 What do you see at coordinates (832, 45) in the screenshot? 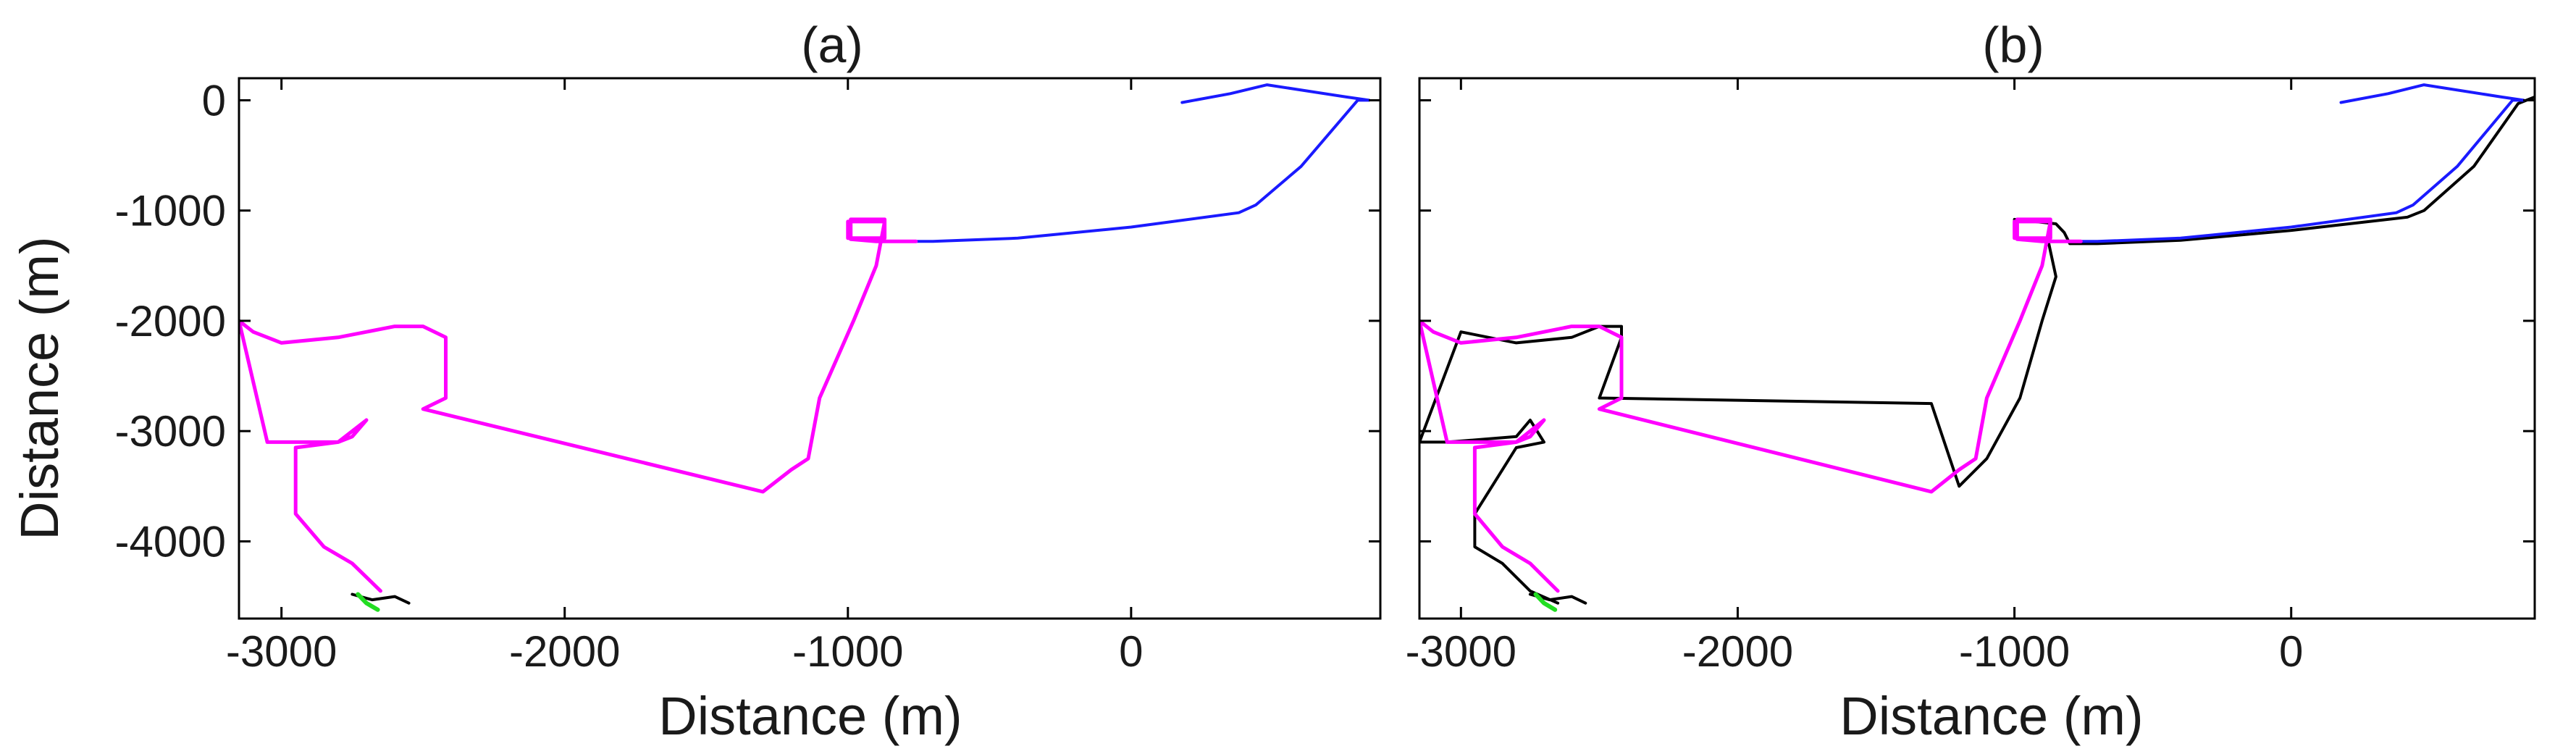
I see `panel-a-title: (a)` at bounding box center [832, 45].